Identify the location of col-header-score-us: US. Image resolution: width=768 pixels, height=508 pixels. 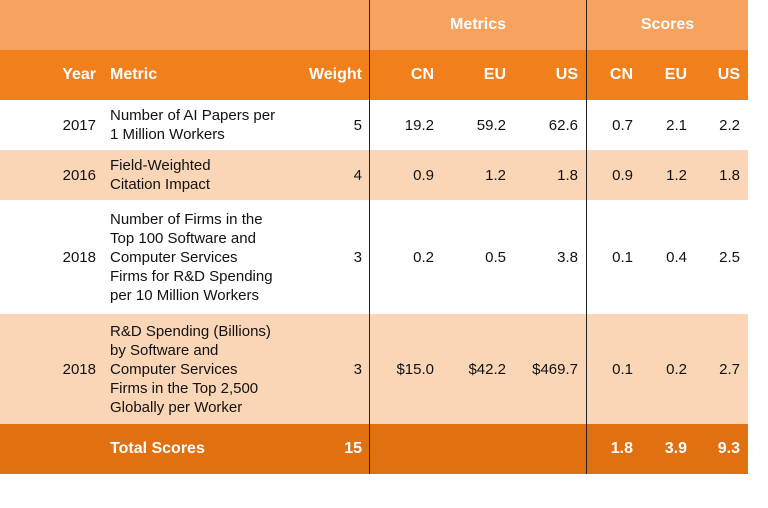
(728, 74).